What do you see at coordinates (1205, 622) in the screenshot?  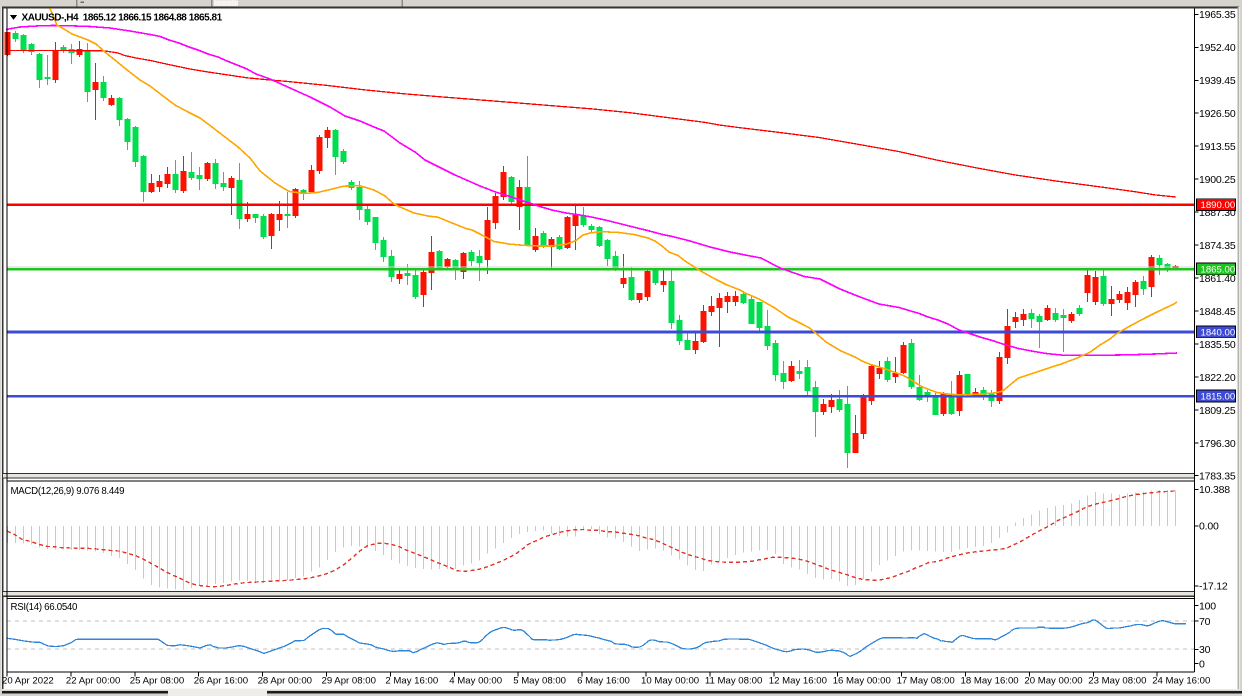 I see `svg-text: 70` at bounding box center [1205, 622].